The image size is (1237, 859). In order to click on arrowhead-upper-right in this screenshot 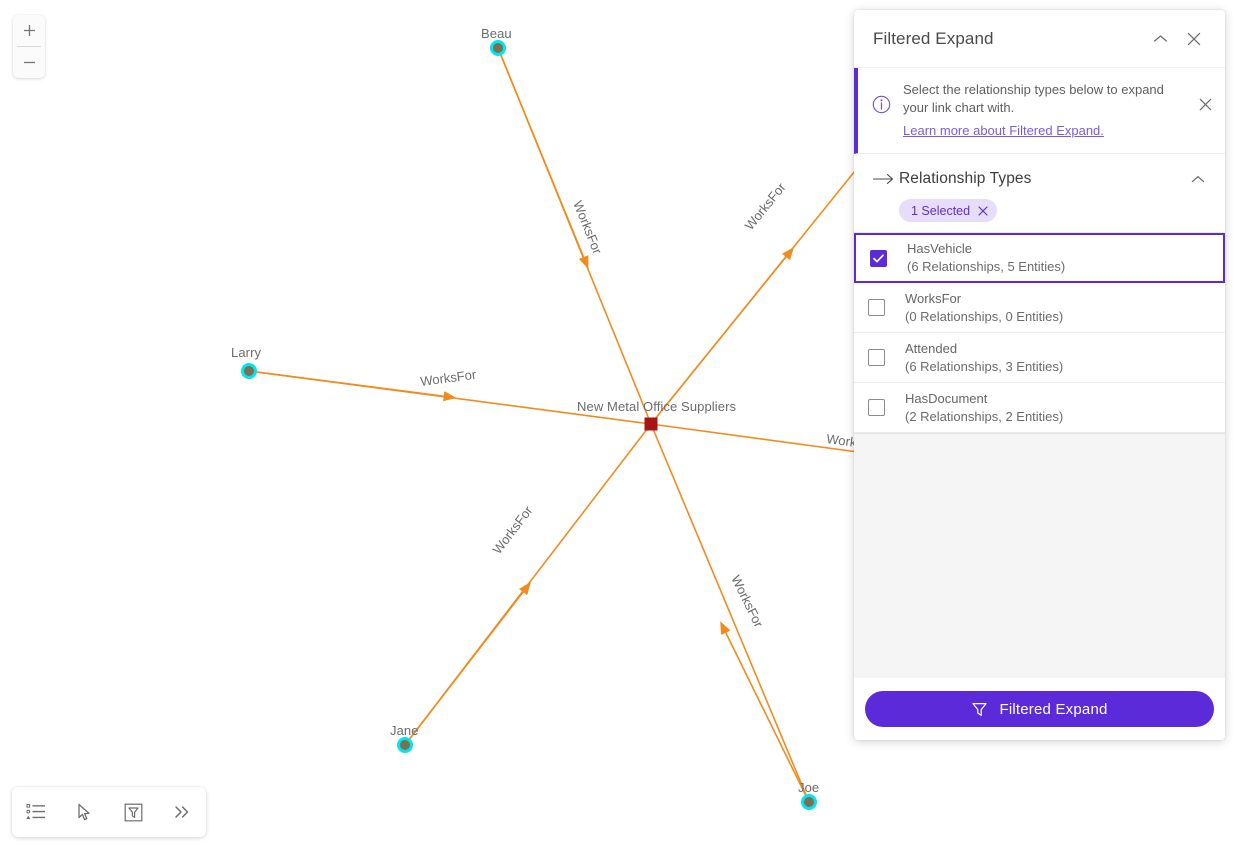, I will do `click(722, 336)`.